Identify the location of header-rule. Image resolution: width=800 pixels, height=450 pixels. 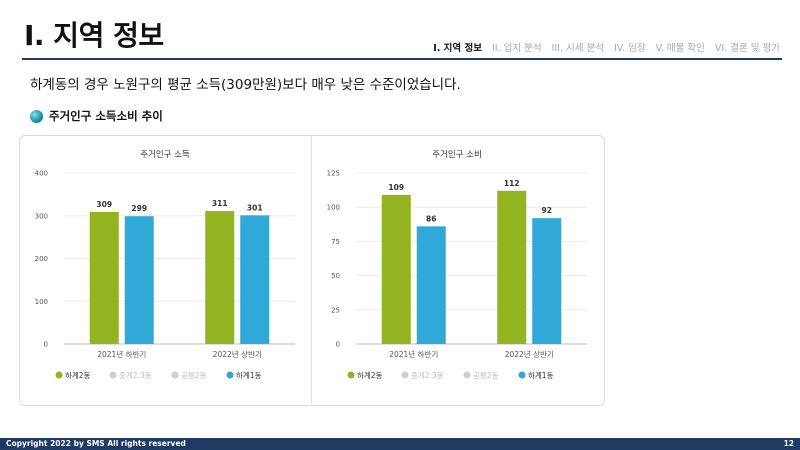
(402, 59).